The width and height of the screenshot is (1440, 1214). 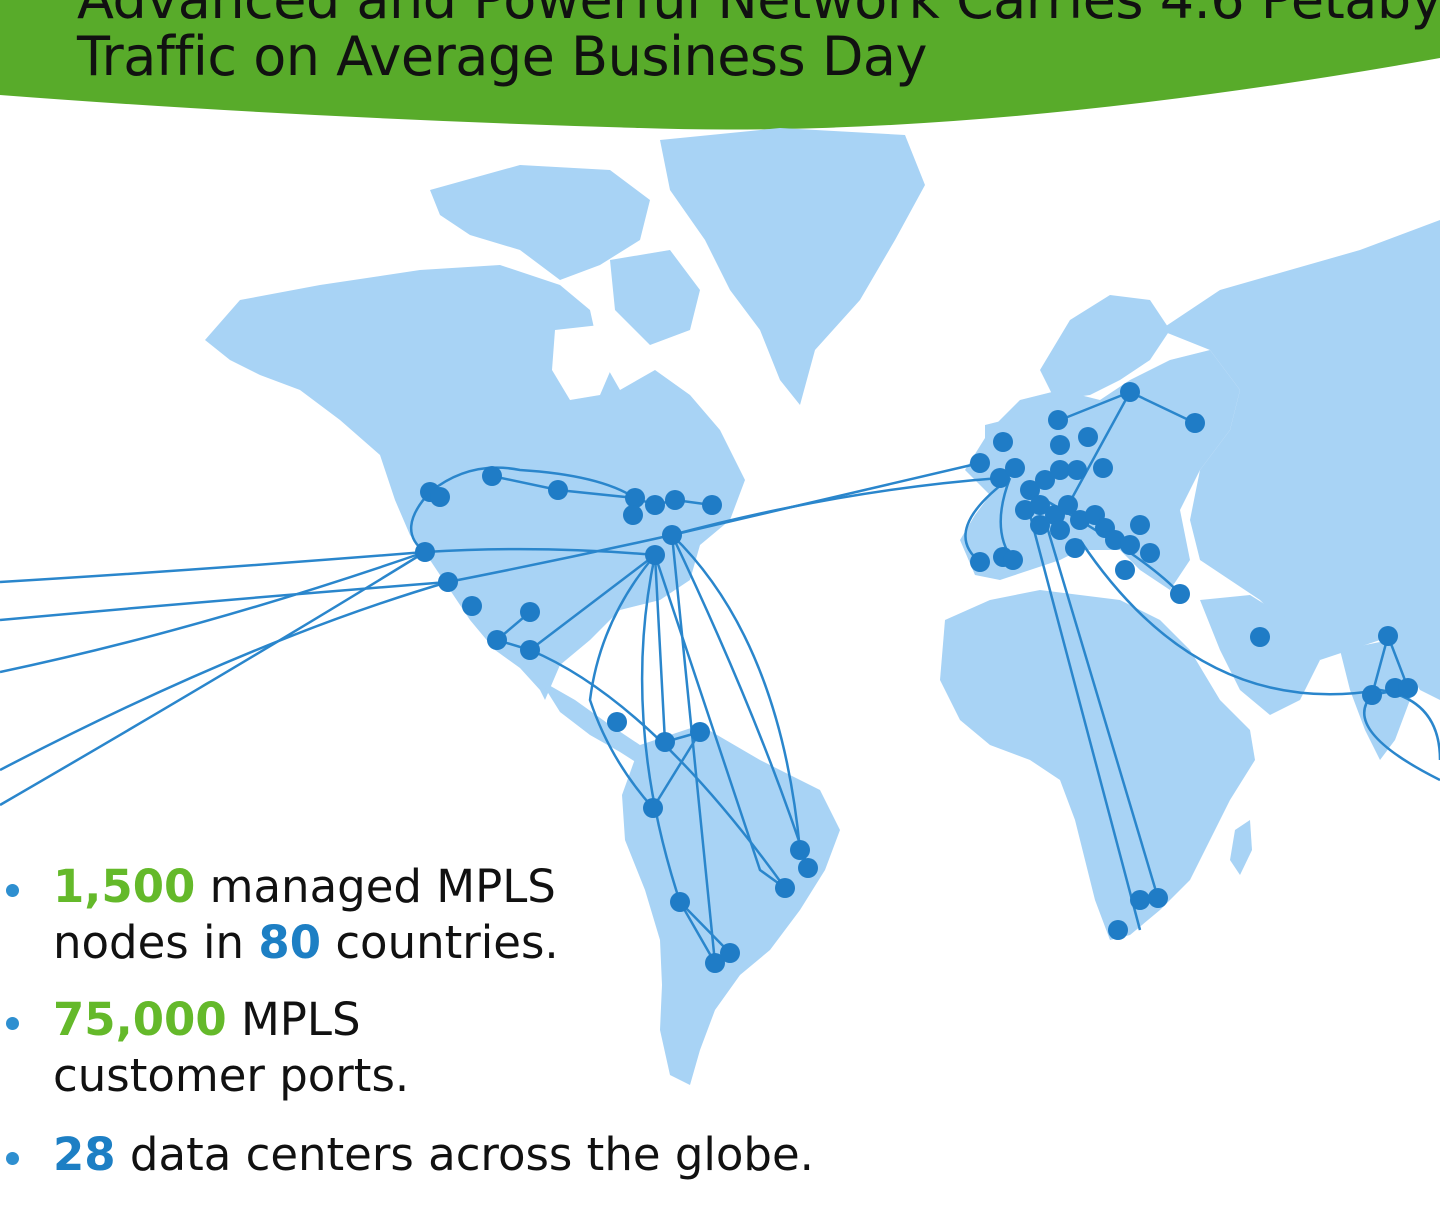 I want to click on stat-datacenters-text: data centers across the globe., so click(x=464, y=1154).